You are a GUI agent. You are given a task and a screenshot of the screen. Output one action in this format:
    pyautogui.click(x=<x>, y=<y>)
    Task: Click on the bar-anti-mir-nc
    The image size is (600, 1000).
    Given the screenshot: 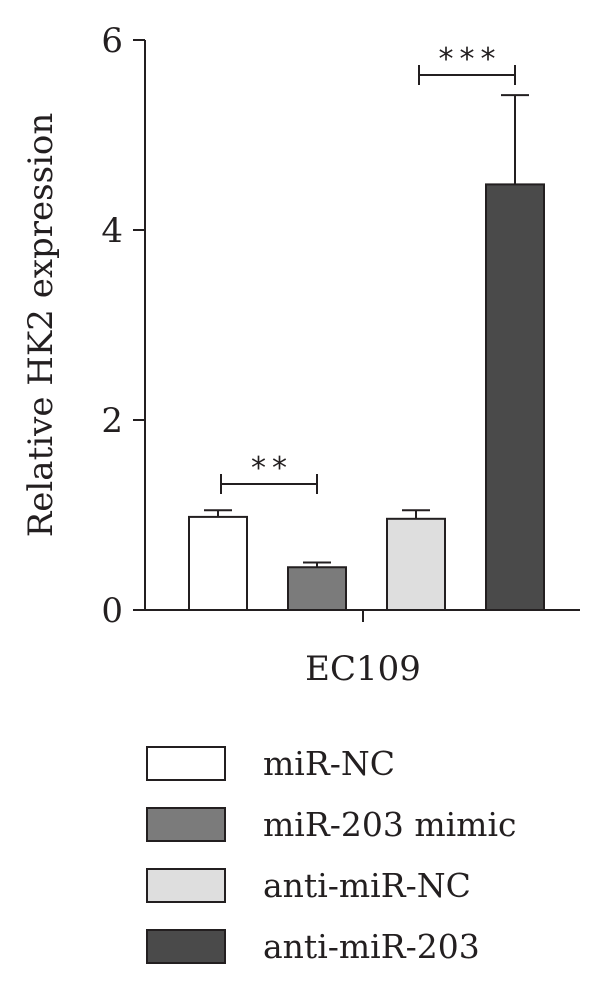 What is the action you would take?
    pyautogui.click(x=416, y=564)
    